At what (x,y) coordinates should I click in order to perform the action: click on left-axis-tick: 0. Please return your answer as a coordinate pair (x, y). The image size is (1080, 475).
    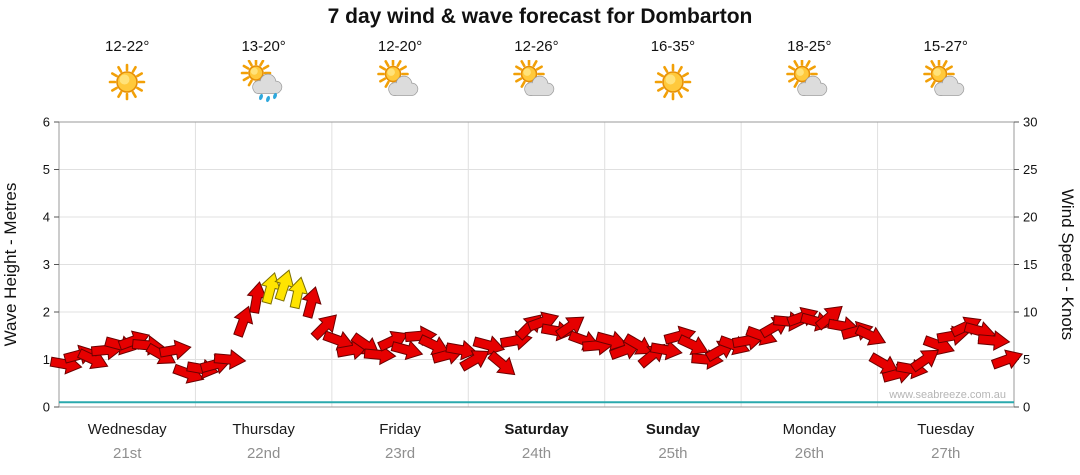
    Looking at the image, I should click on (46, 407).